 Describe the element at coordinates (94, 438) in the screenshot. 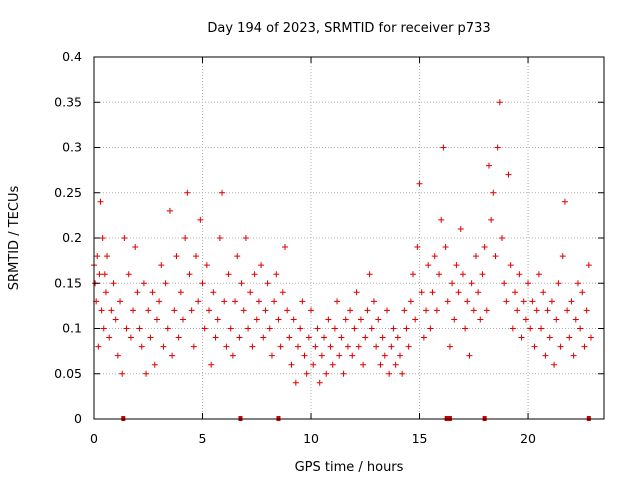

I see `x-tick-label: 0` at that location.